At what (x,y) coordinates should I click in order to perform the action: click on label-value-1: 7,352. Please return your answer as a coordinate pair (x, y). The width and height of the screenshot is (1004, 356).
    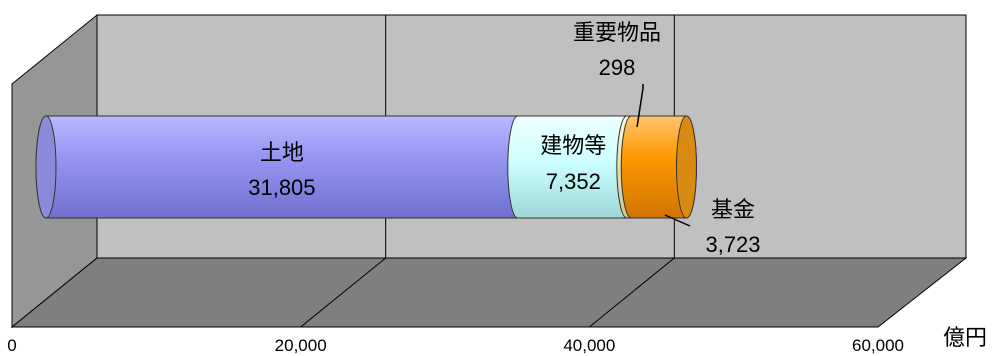
    Looking at the image, I should click on (573, 181).